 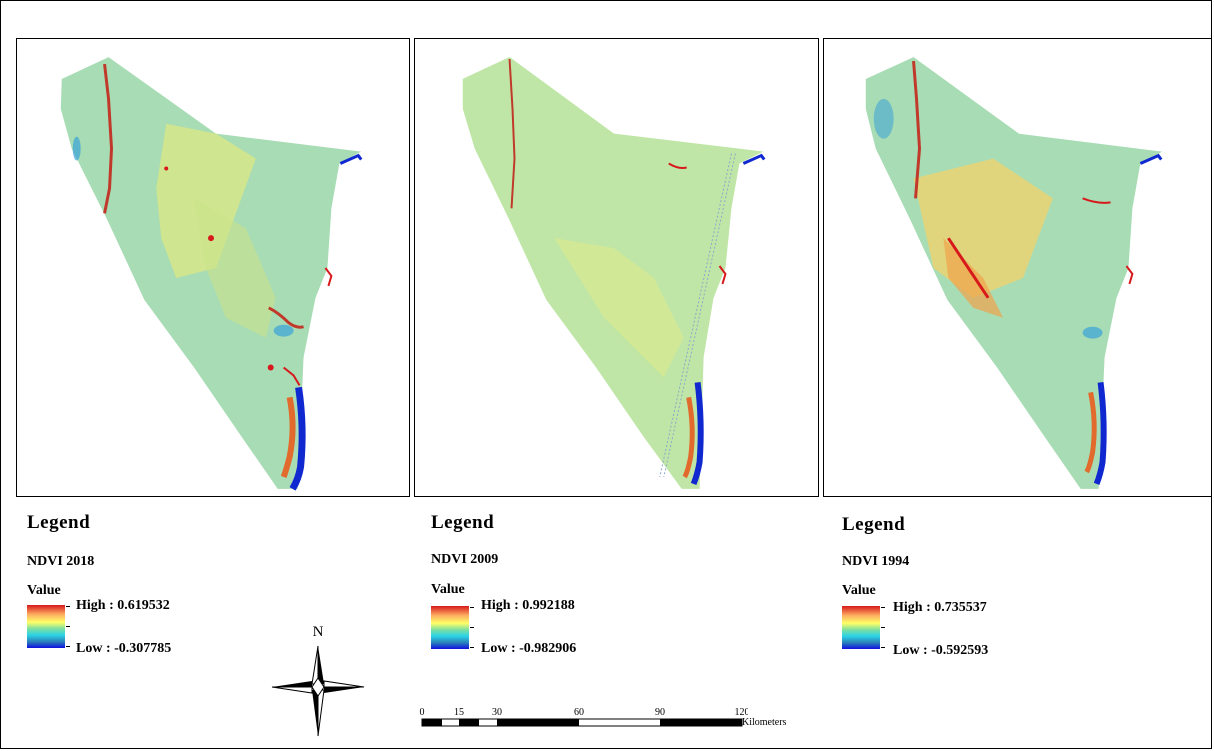 I want to click on scale-tick-label: 15, so click(x=459, y=712).